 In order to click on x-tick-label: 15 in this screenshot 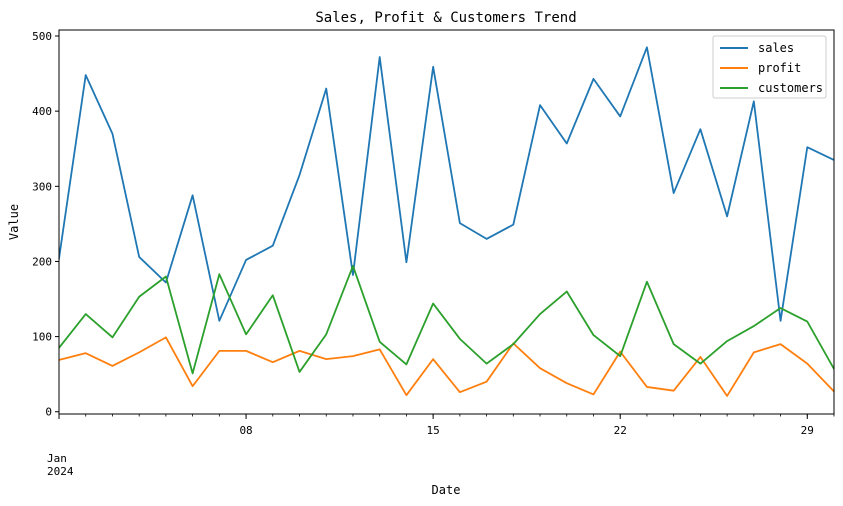, I will do `click(433, 430)`.